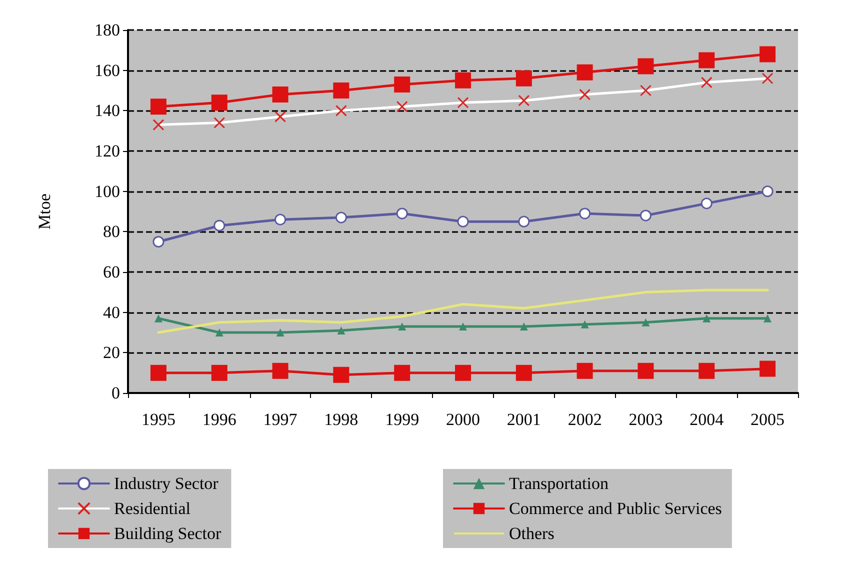 The image size is (847, 562). I want to click on x-tick-label: 2000, so click(463, 419).